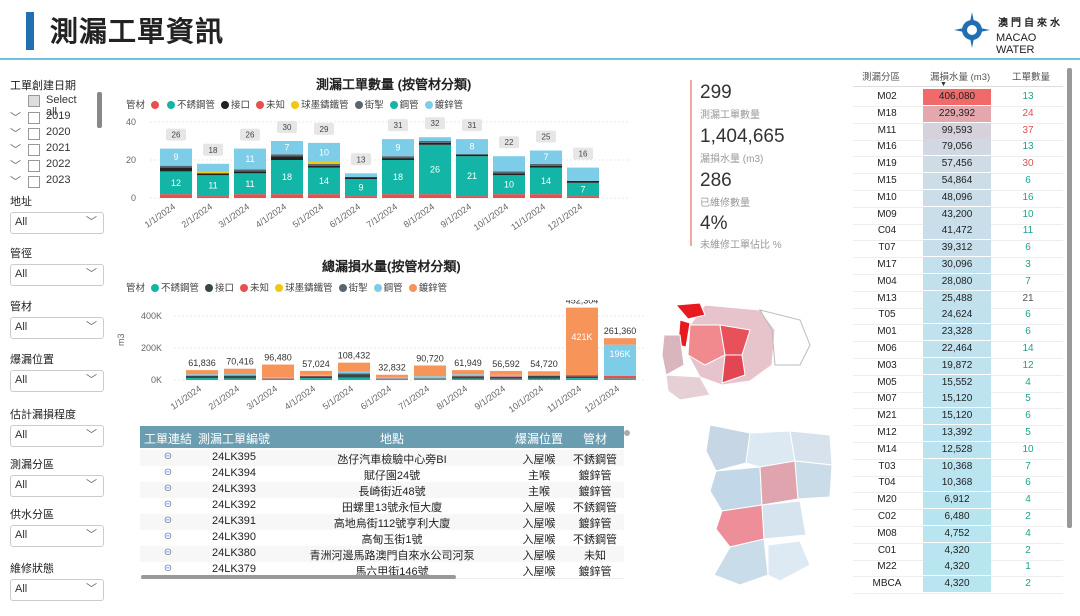 The width and height of the screenshot is (1080, 616). Describe the element at coordinates (382, 554) in the screenshot. I see `table-row: ⊝ 24LK380 青洲河邊馬路澳門自來水公司河泵 入屋喉 未知` at that location.